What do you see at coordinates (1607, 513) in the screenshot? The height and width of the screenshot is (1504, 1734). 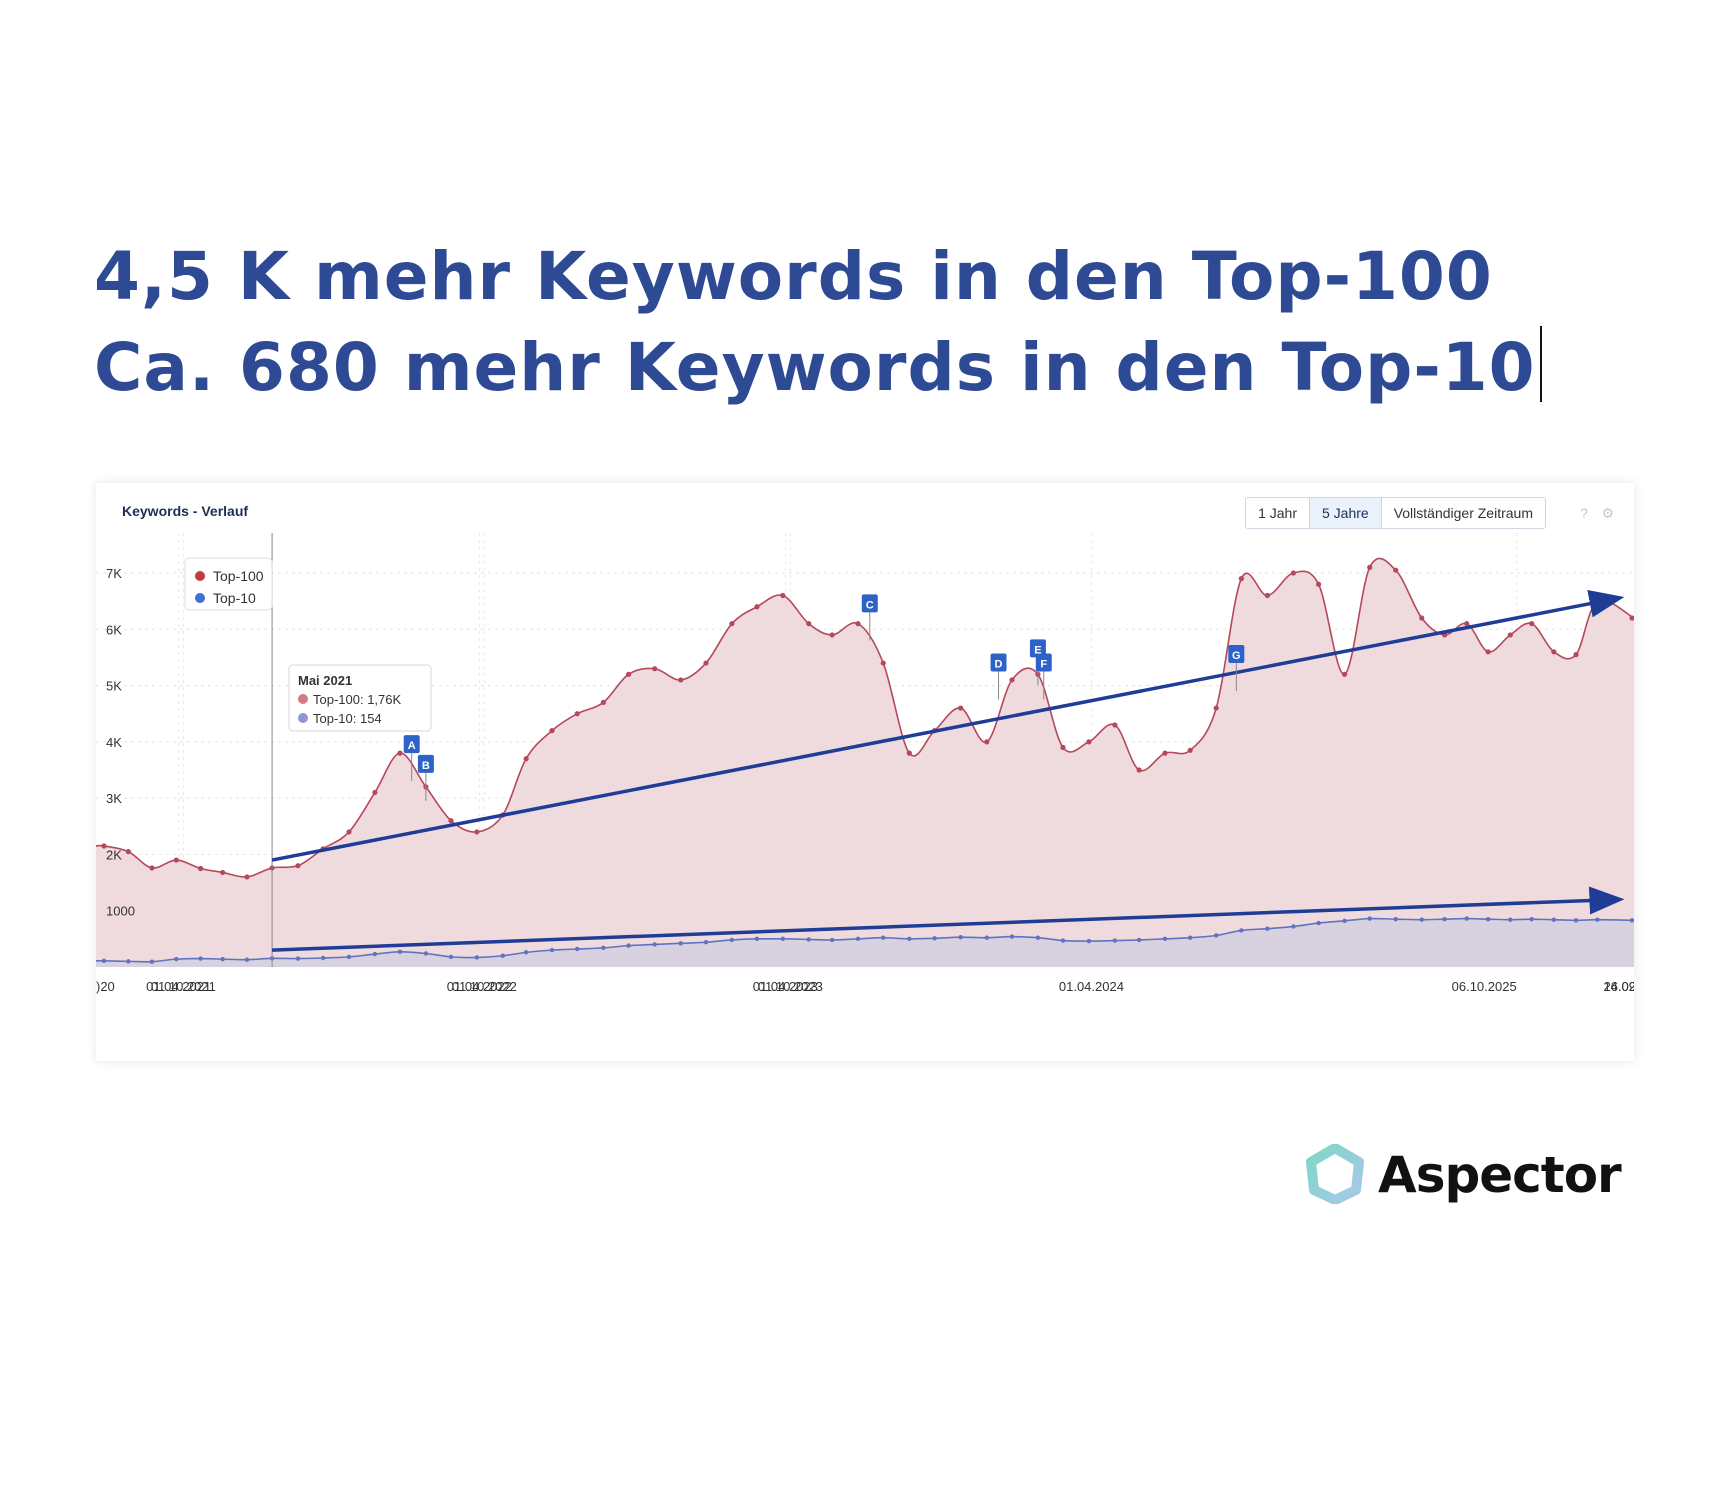 I see `gear-icon: ⚙` at bounding box center [1607, 513].